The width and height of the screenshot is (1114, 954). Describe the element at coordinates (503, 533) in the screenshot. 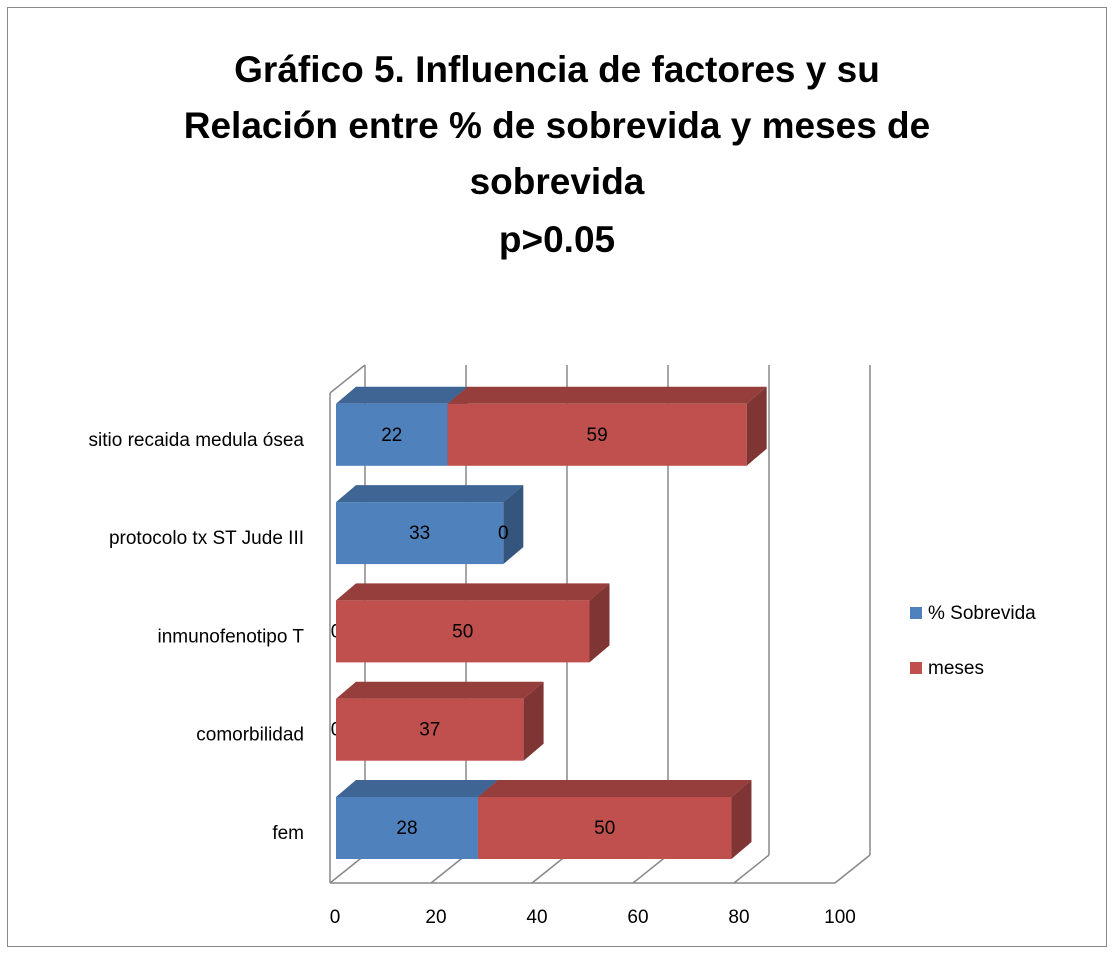

I see `data-label: 0` at that location.